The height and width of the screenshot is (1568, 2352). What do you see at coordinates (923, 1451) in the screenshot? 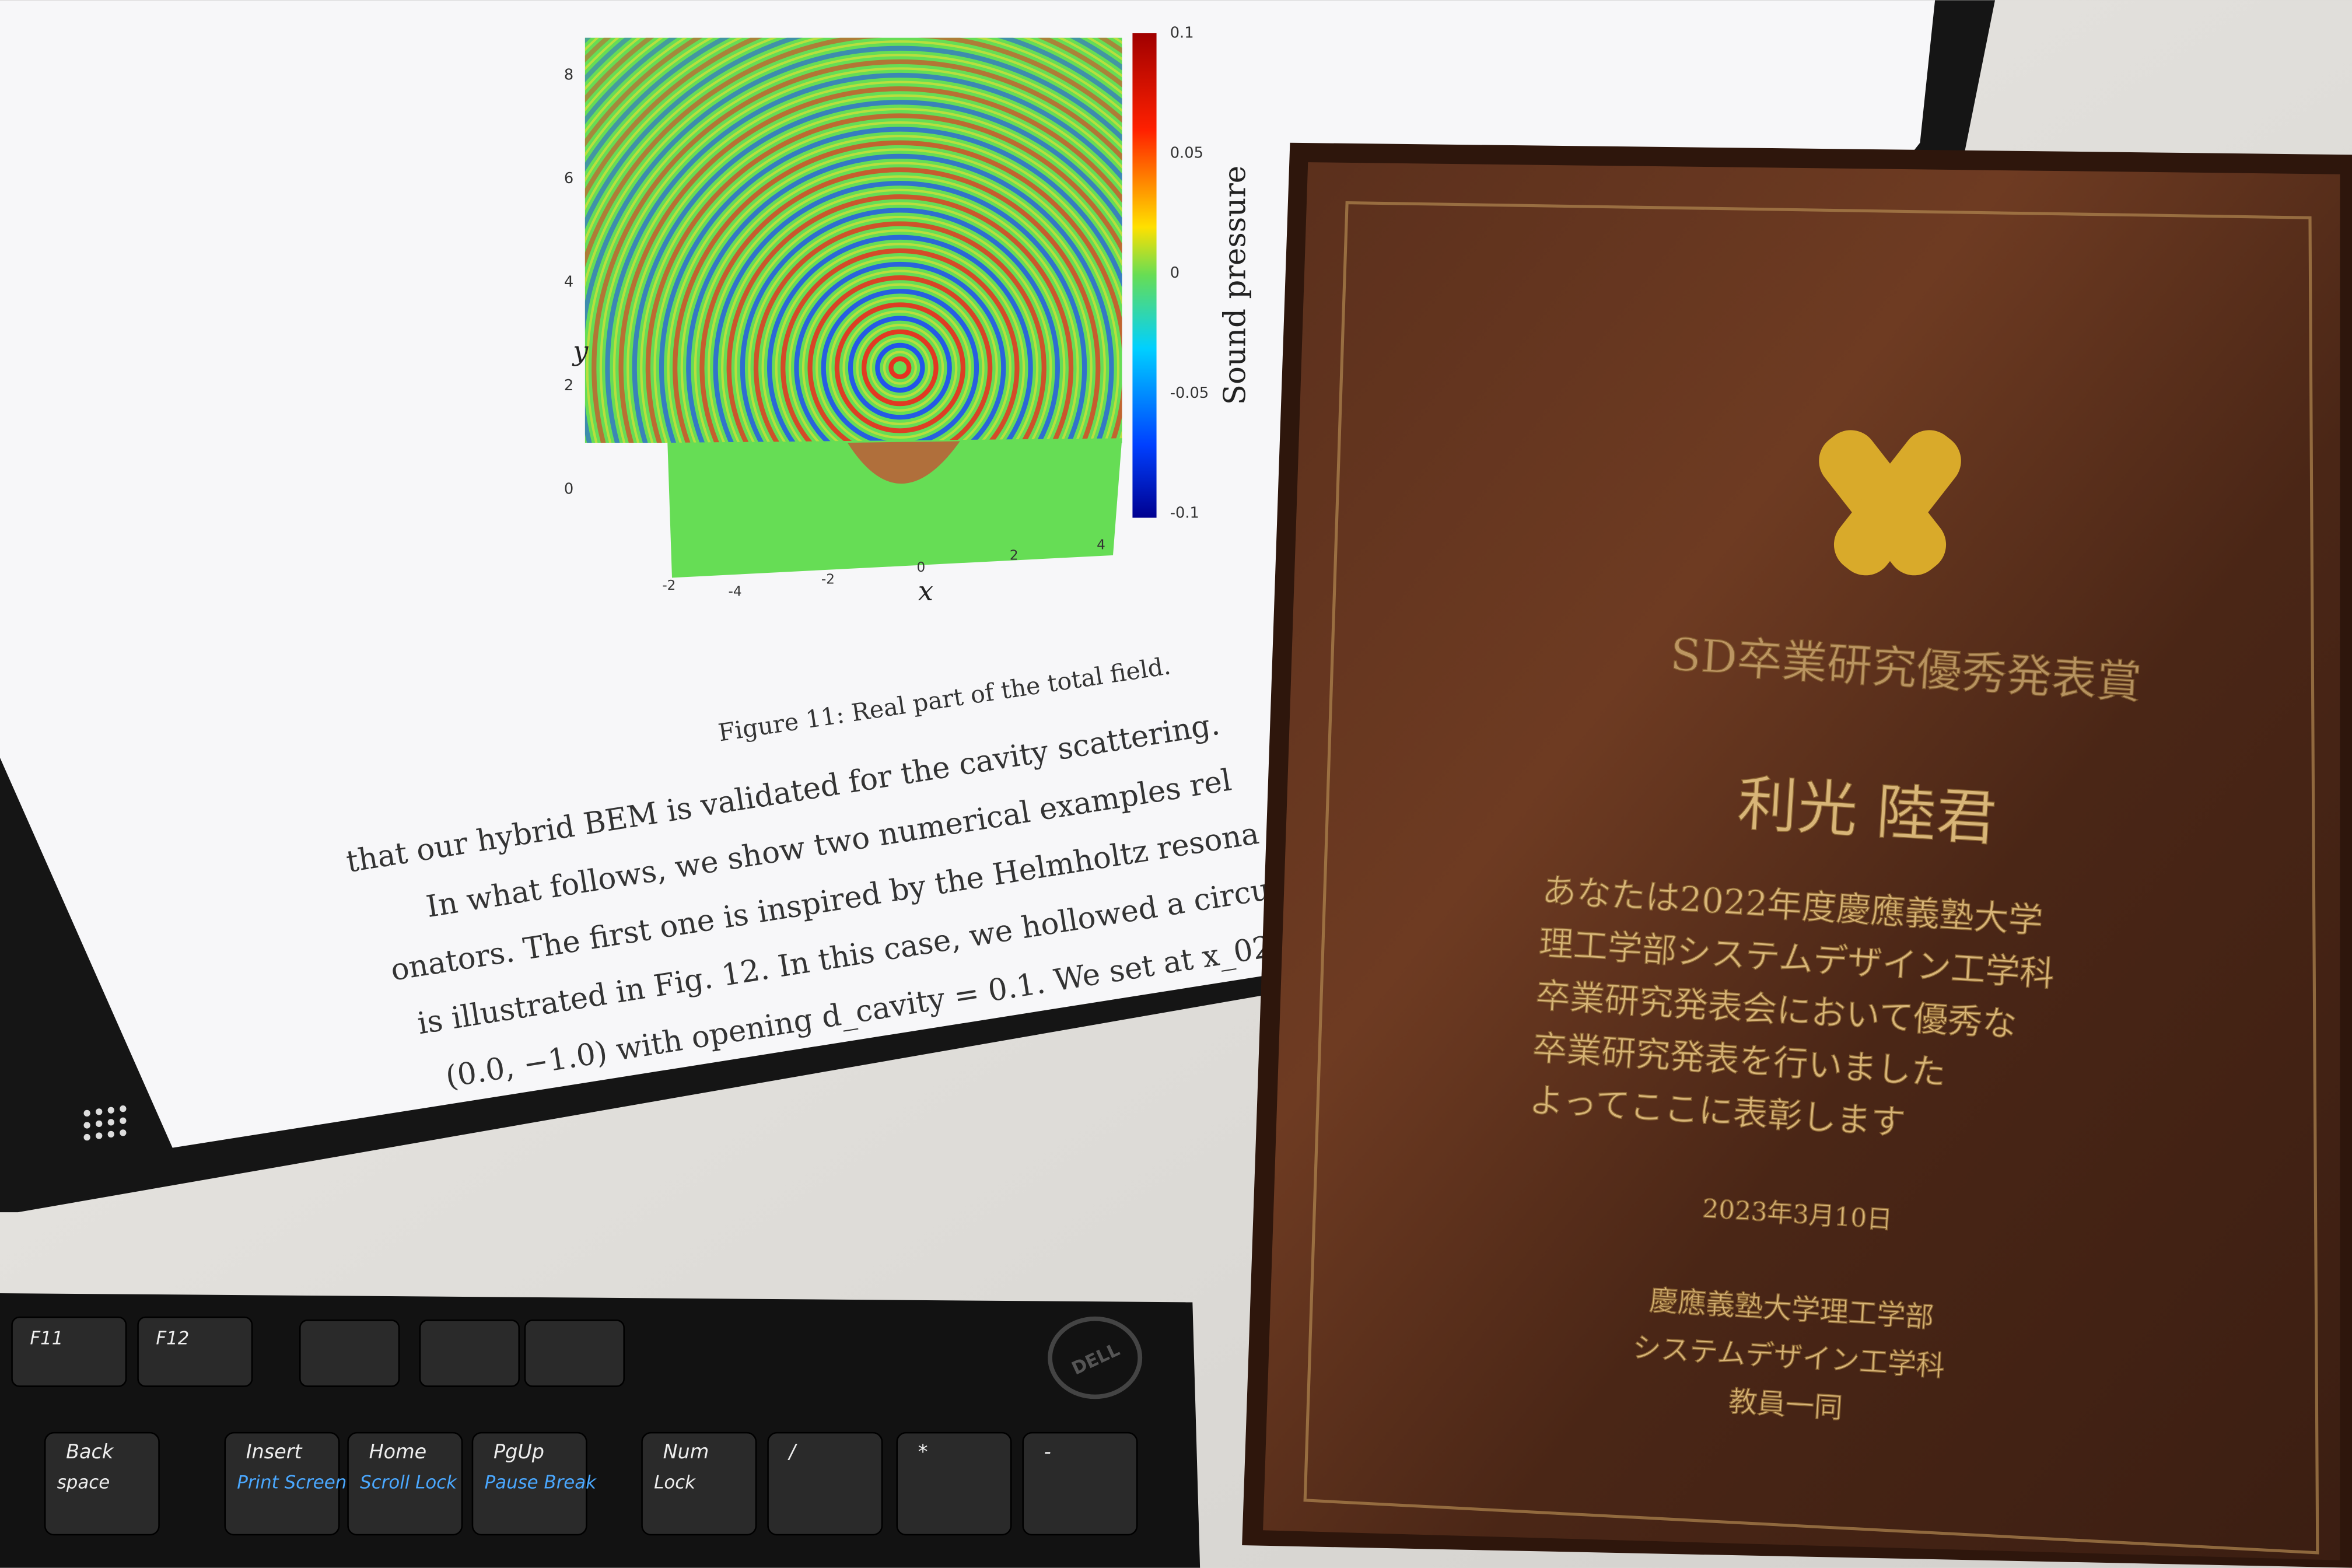
I see `key-label: *` at bounding box center [923, 1451].